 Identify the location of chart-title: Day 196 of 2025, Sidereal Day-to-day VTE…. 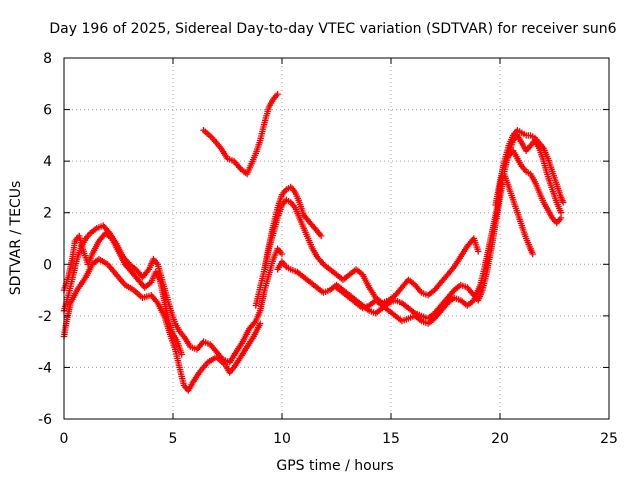
(332, 29).